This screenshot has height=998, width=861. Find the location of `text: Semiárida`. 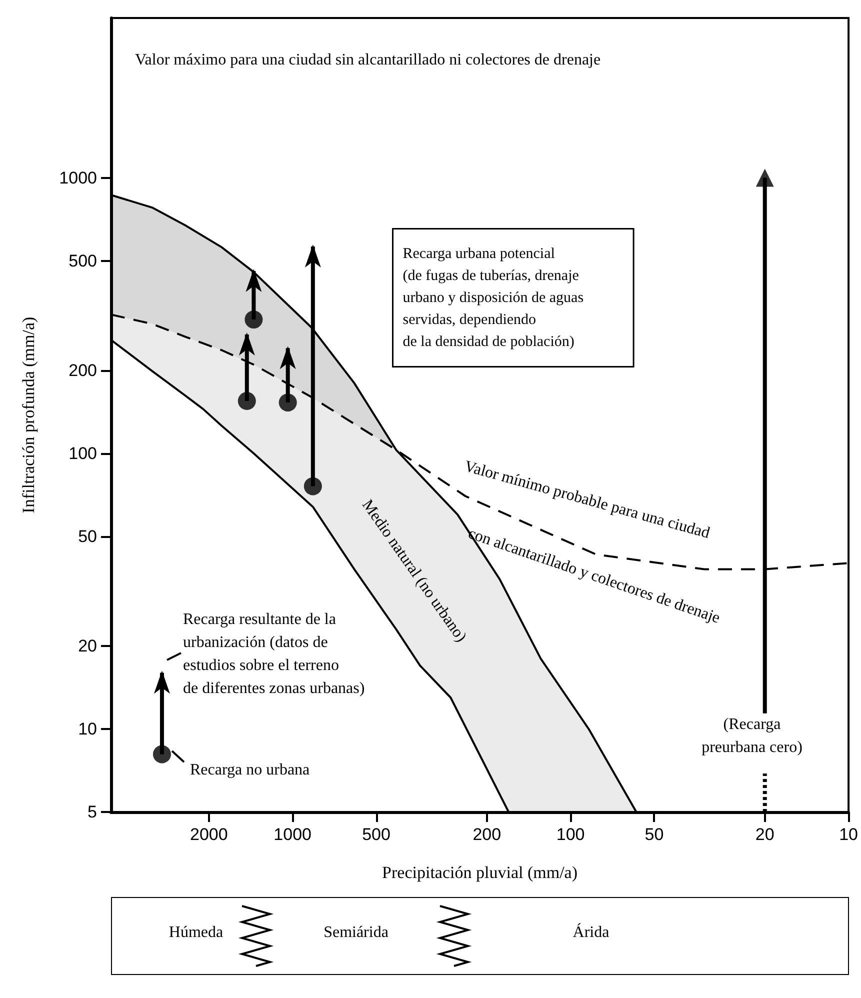

text: Semiárida is located at coordinates (356, 933).